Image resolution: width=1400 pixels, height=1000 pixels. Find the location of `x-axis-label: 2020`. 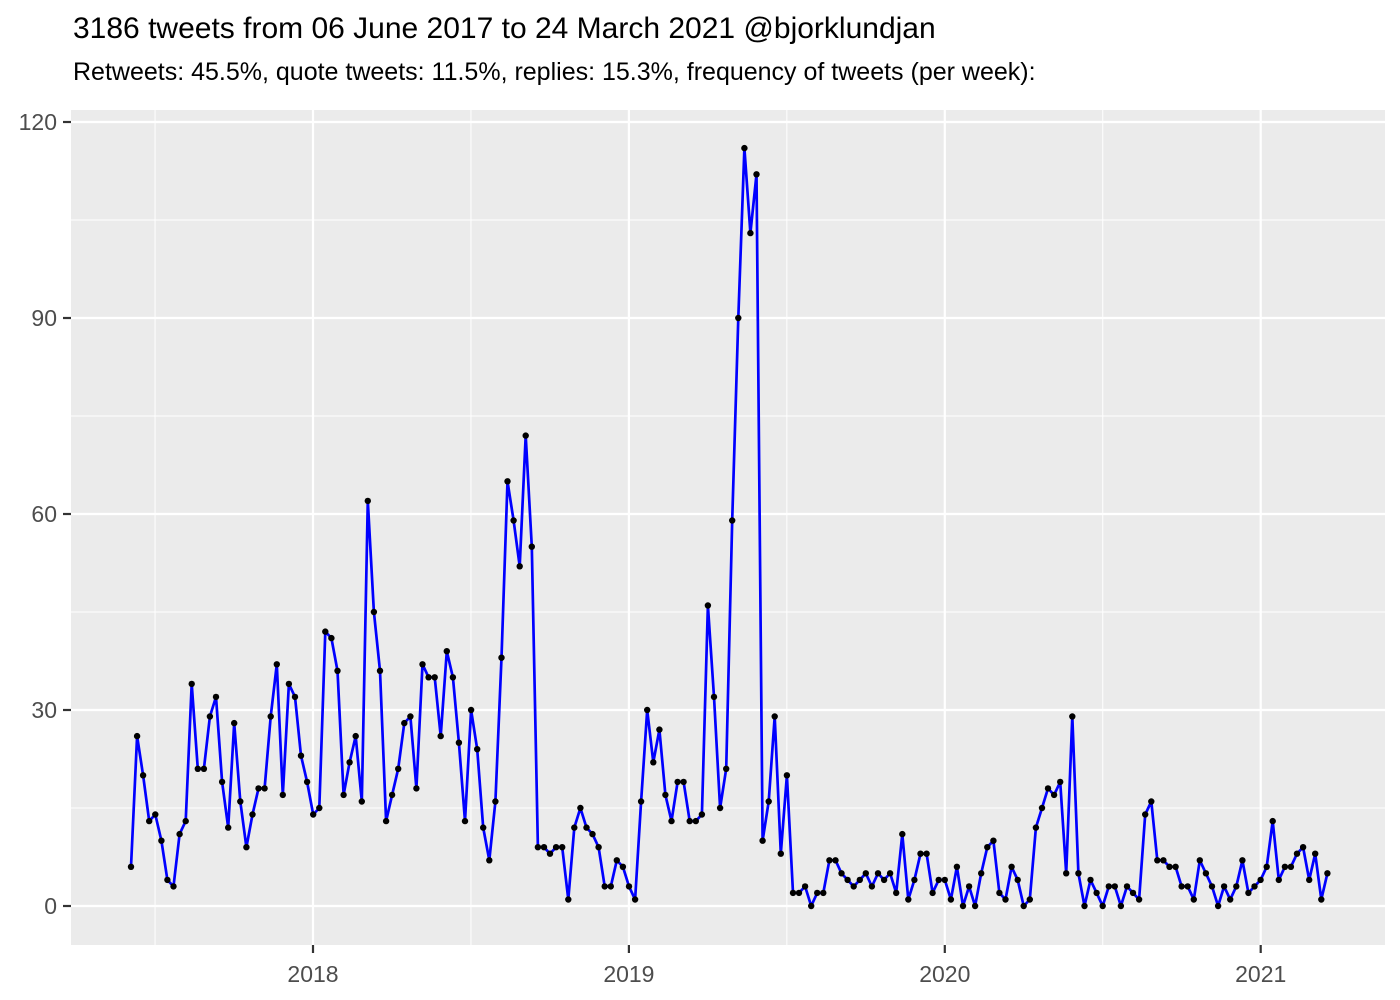

x-axis-label: 2020 is located at coordinates (944, 974).